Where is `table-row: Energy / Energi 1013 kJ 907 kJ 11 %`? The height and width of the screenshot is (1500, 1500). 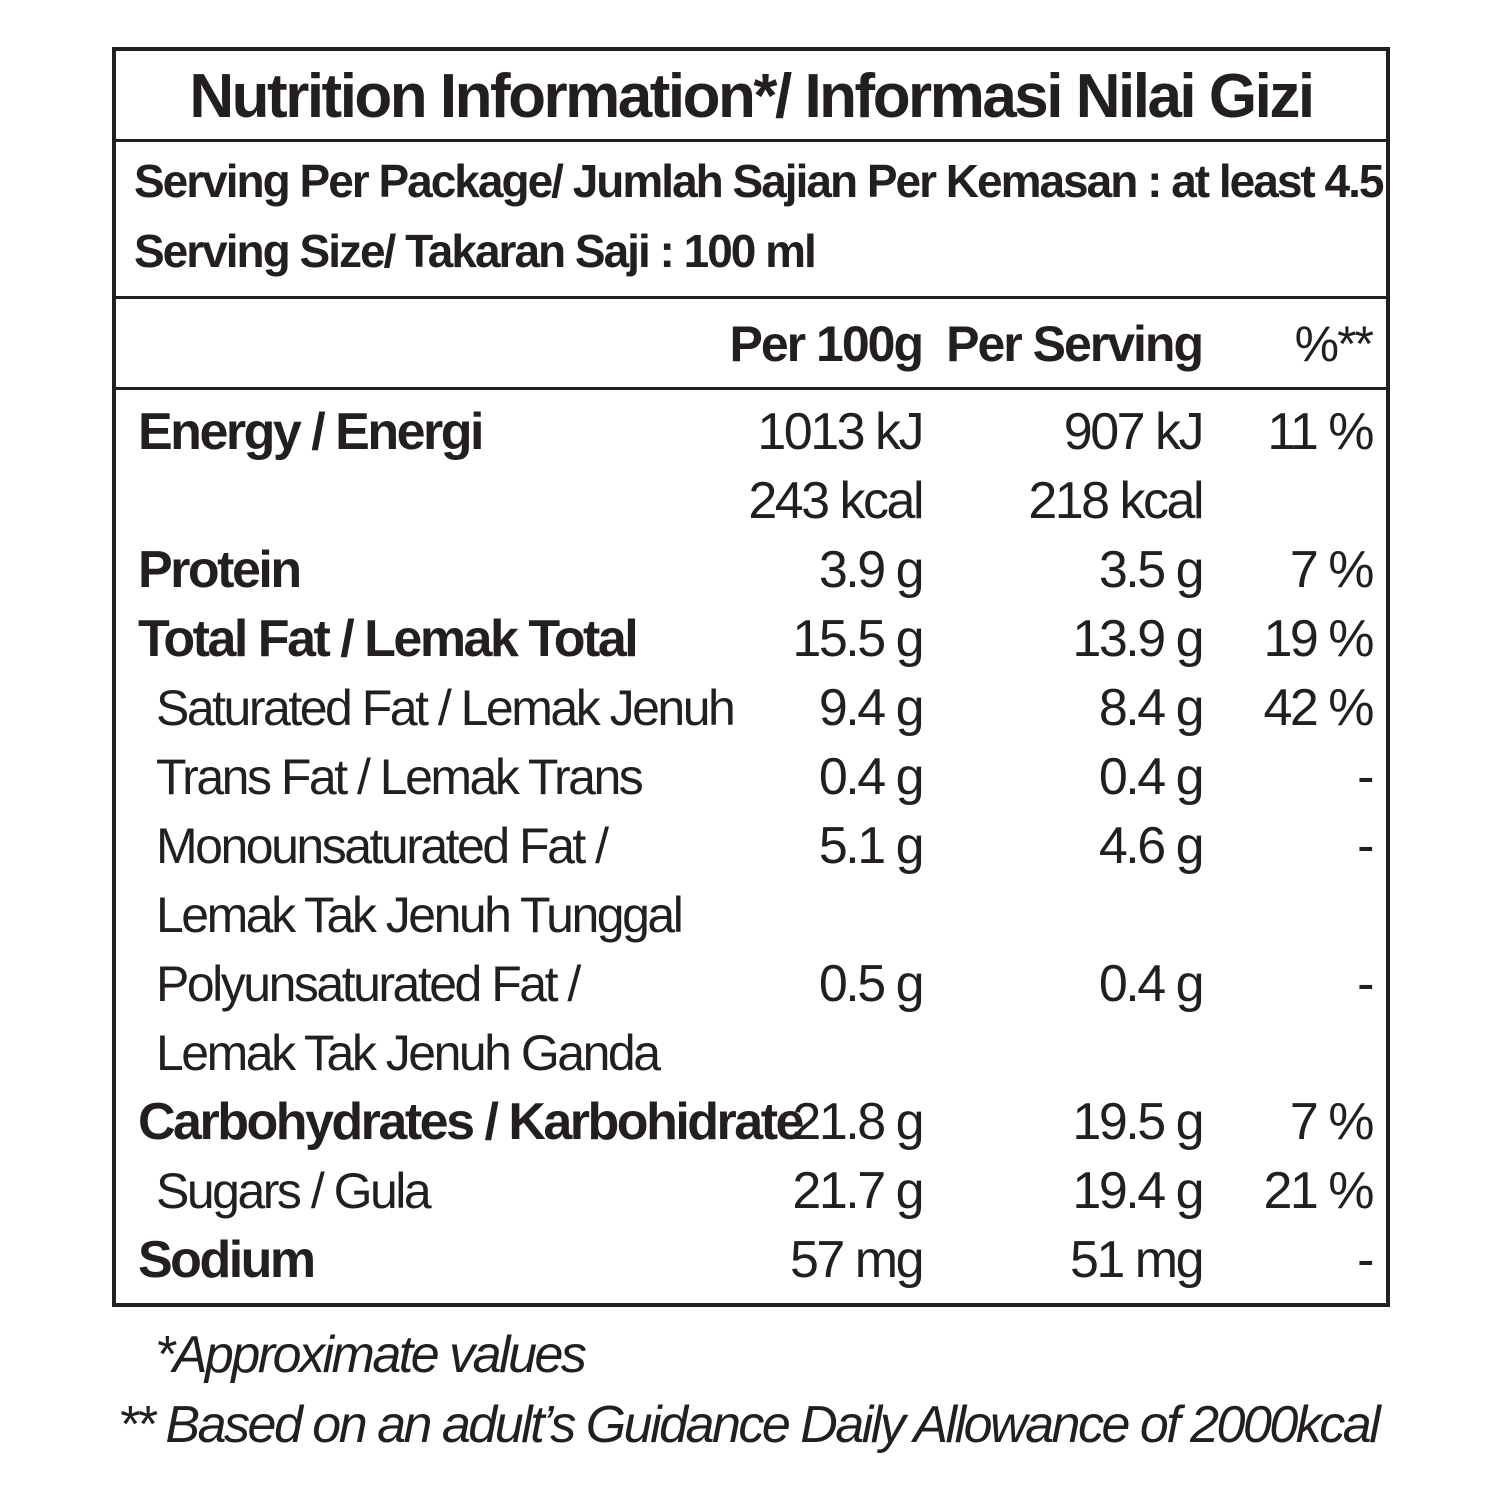 table-row: Energy / Energi 1013 kJ 907 kJ 11 % is located at coordinates (751, 432).